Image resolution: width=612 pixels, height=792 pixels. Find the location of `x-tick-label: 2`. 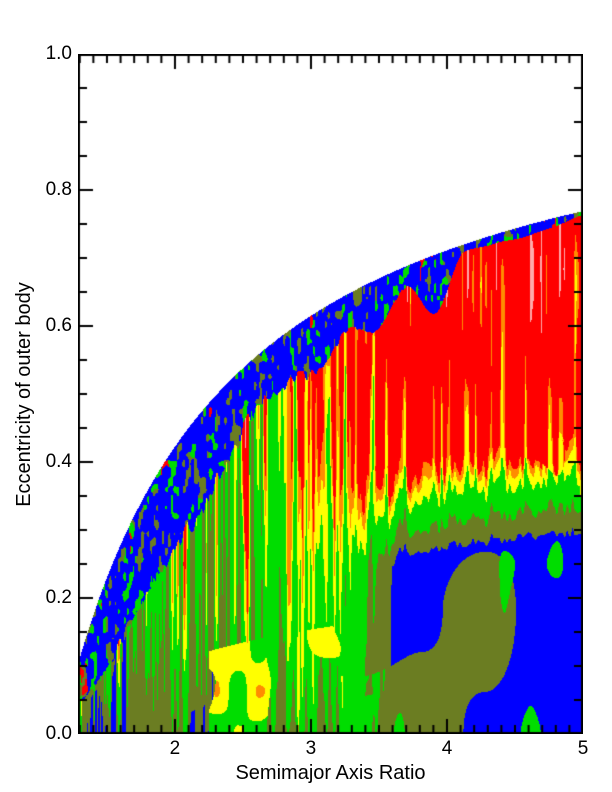

x-tick-label: 2 is located at coordinates (175, 748).